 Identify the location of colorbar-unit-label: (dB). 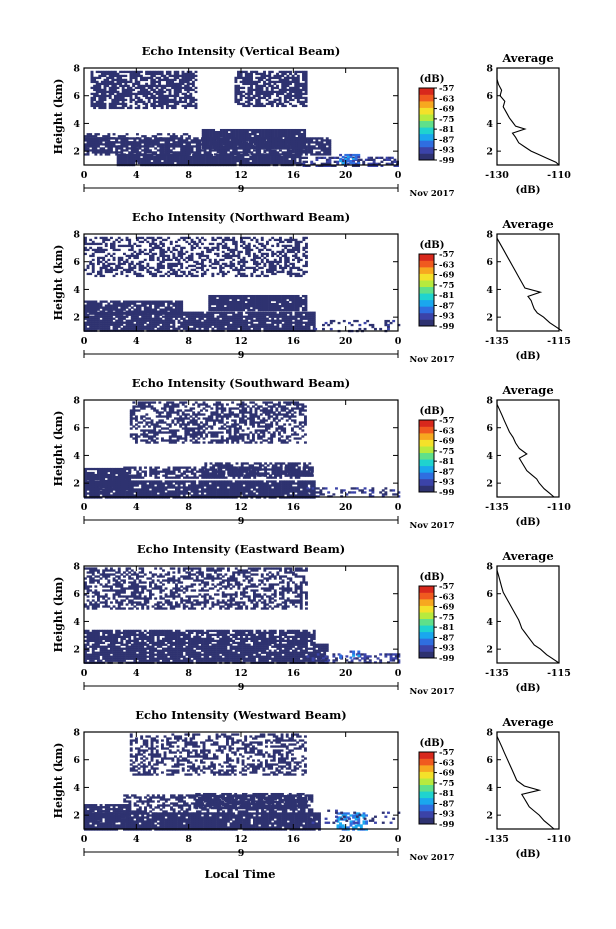
(432, 245).